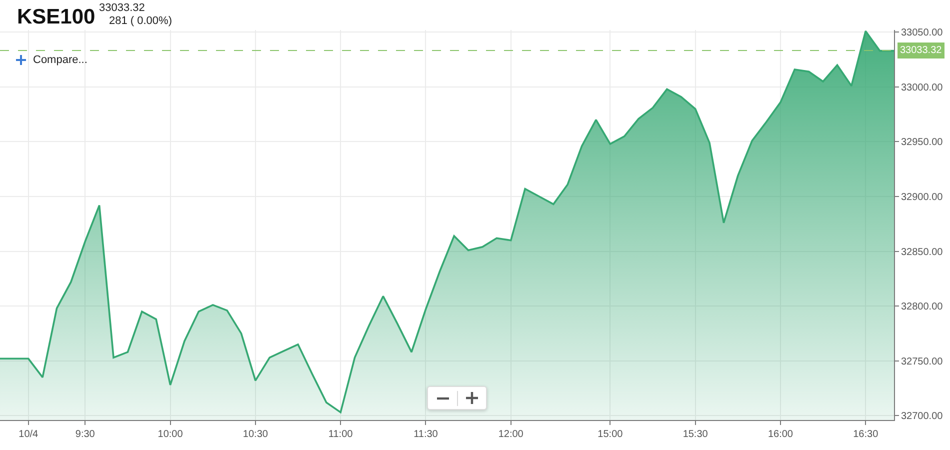 This screenshot has width=950, height=450. I want to click on chart-subtitle: 33033.32, so click(122, 8).